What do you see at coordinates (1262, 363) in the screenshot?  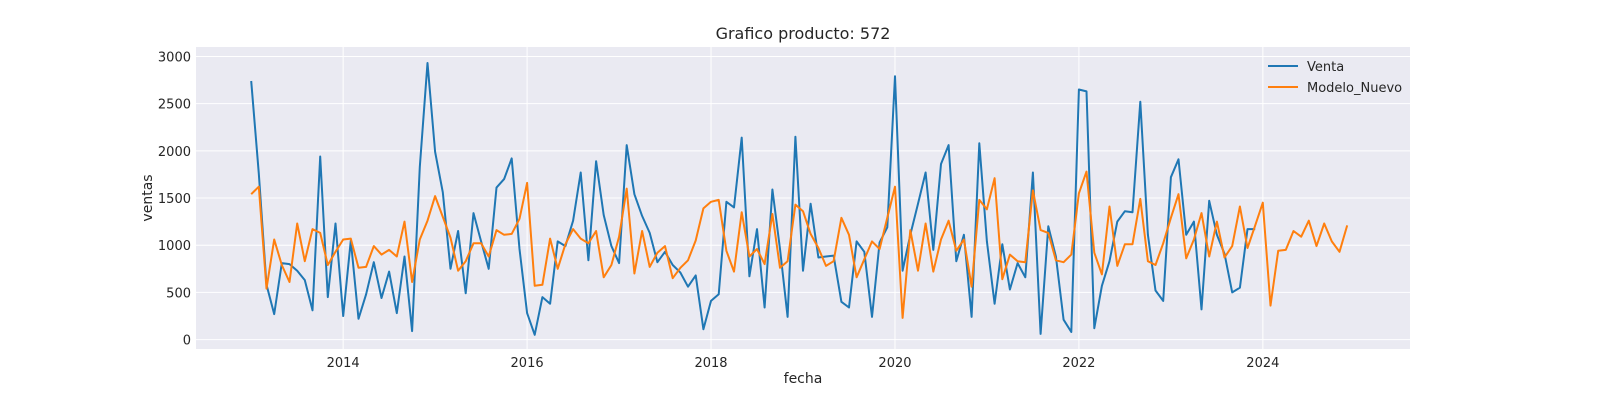 I see `x-tick-label: 2024` at bounding box center [1262, 363].